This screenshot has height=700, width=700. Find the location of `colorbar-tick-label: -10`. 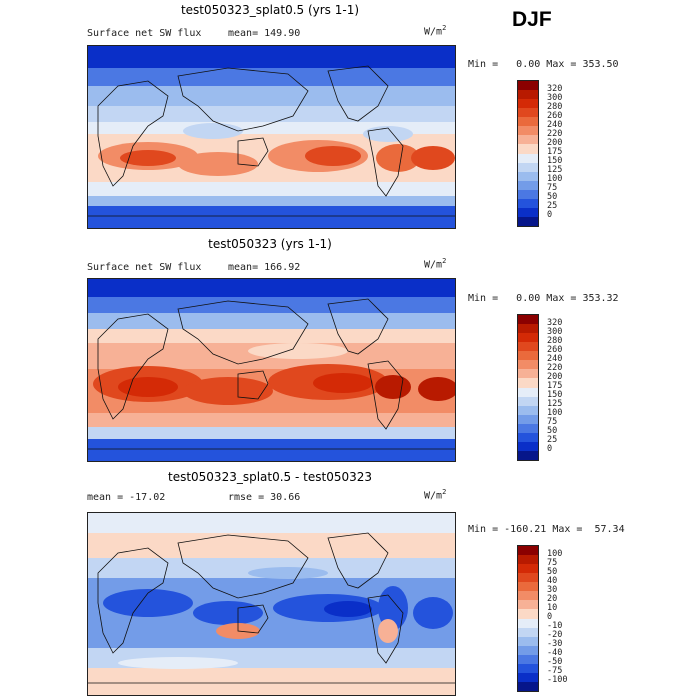

colorbar-tick-label: -10 is located at coordinates (555, 626).